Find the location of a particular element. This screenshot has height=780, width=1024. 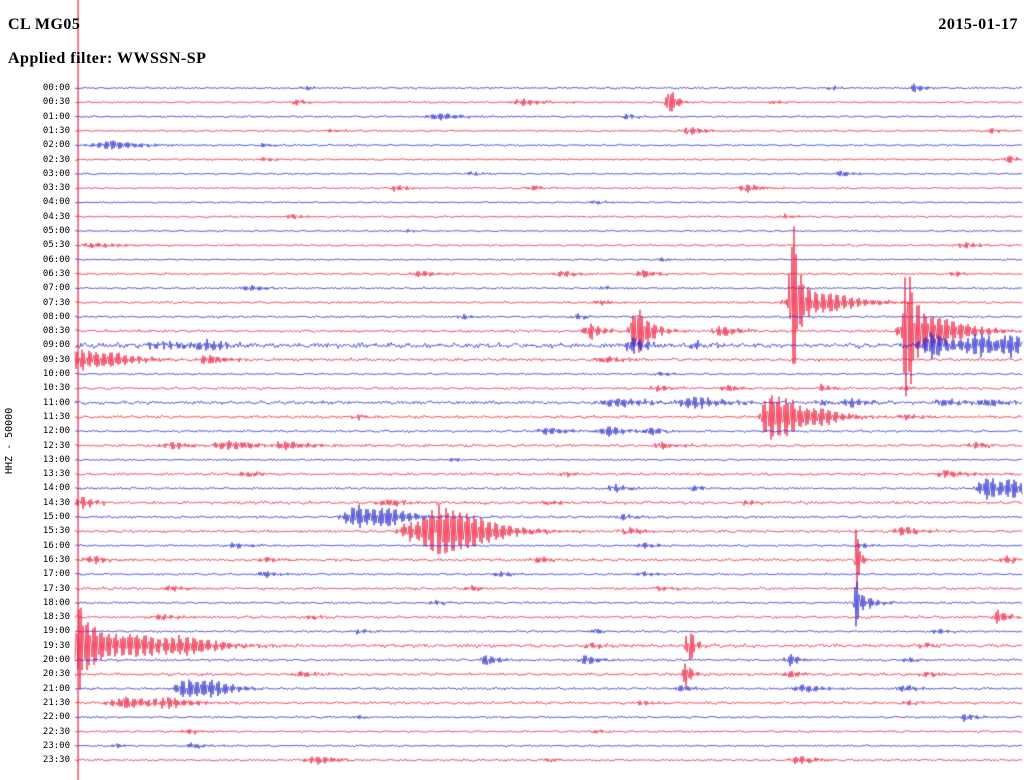

time-label: 19:30 is located at coordinates (56, 645).